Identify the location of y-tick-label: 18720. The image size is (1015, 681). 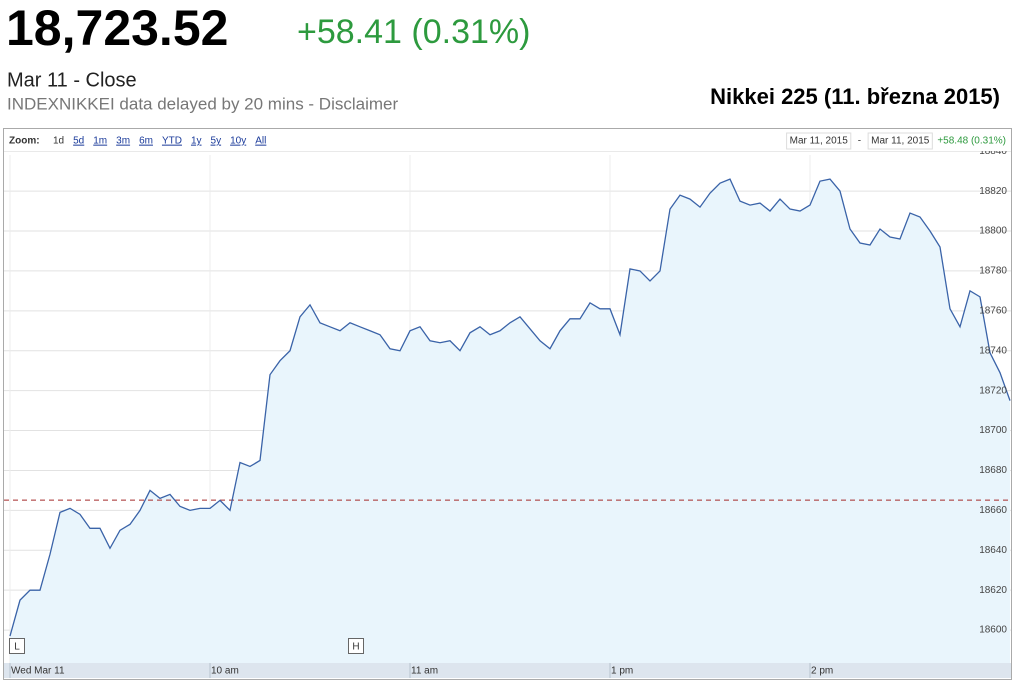
(993, 390).